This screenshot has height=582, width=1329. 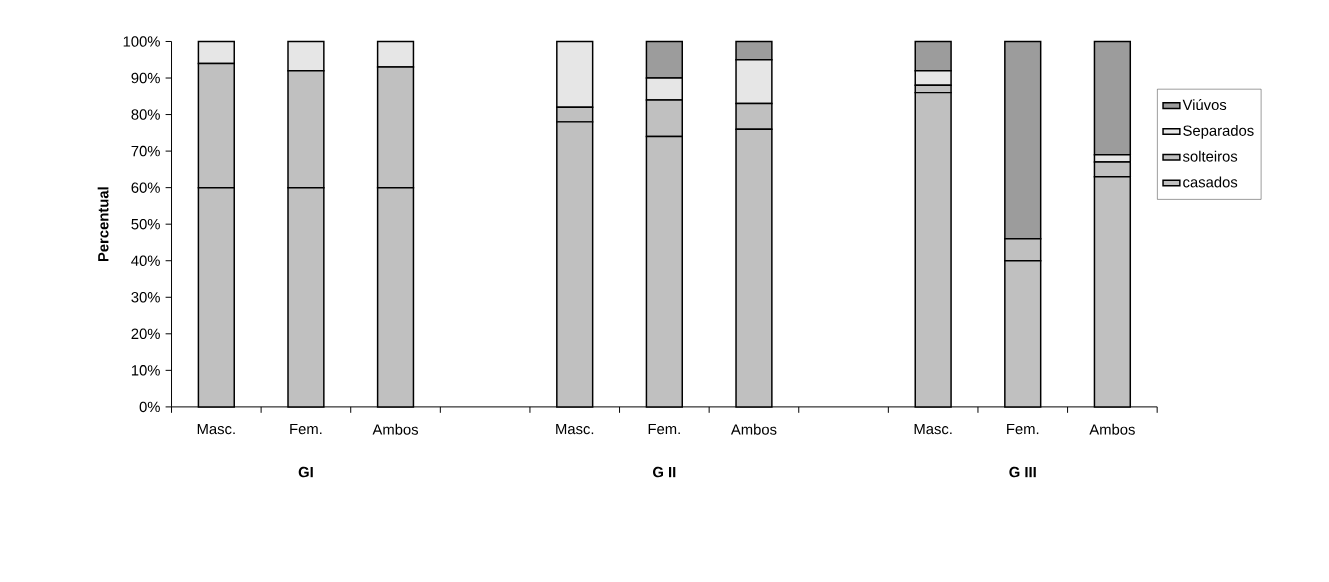 I want to click on y-tick-label: 70%, so click(x=145, y=151).